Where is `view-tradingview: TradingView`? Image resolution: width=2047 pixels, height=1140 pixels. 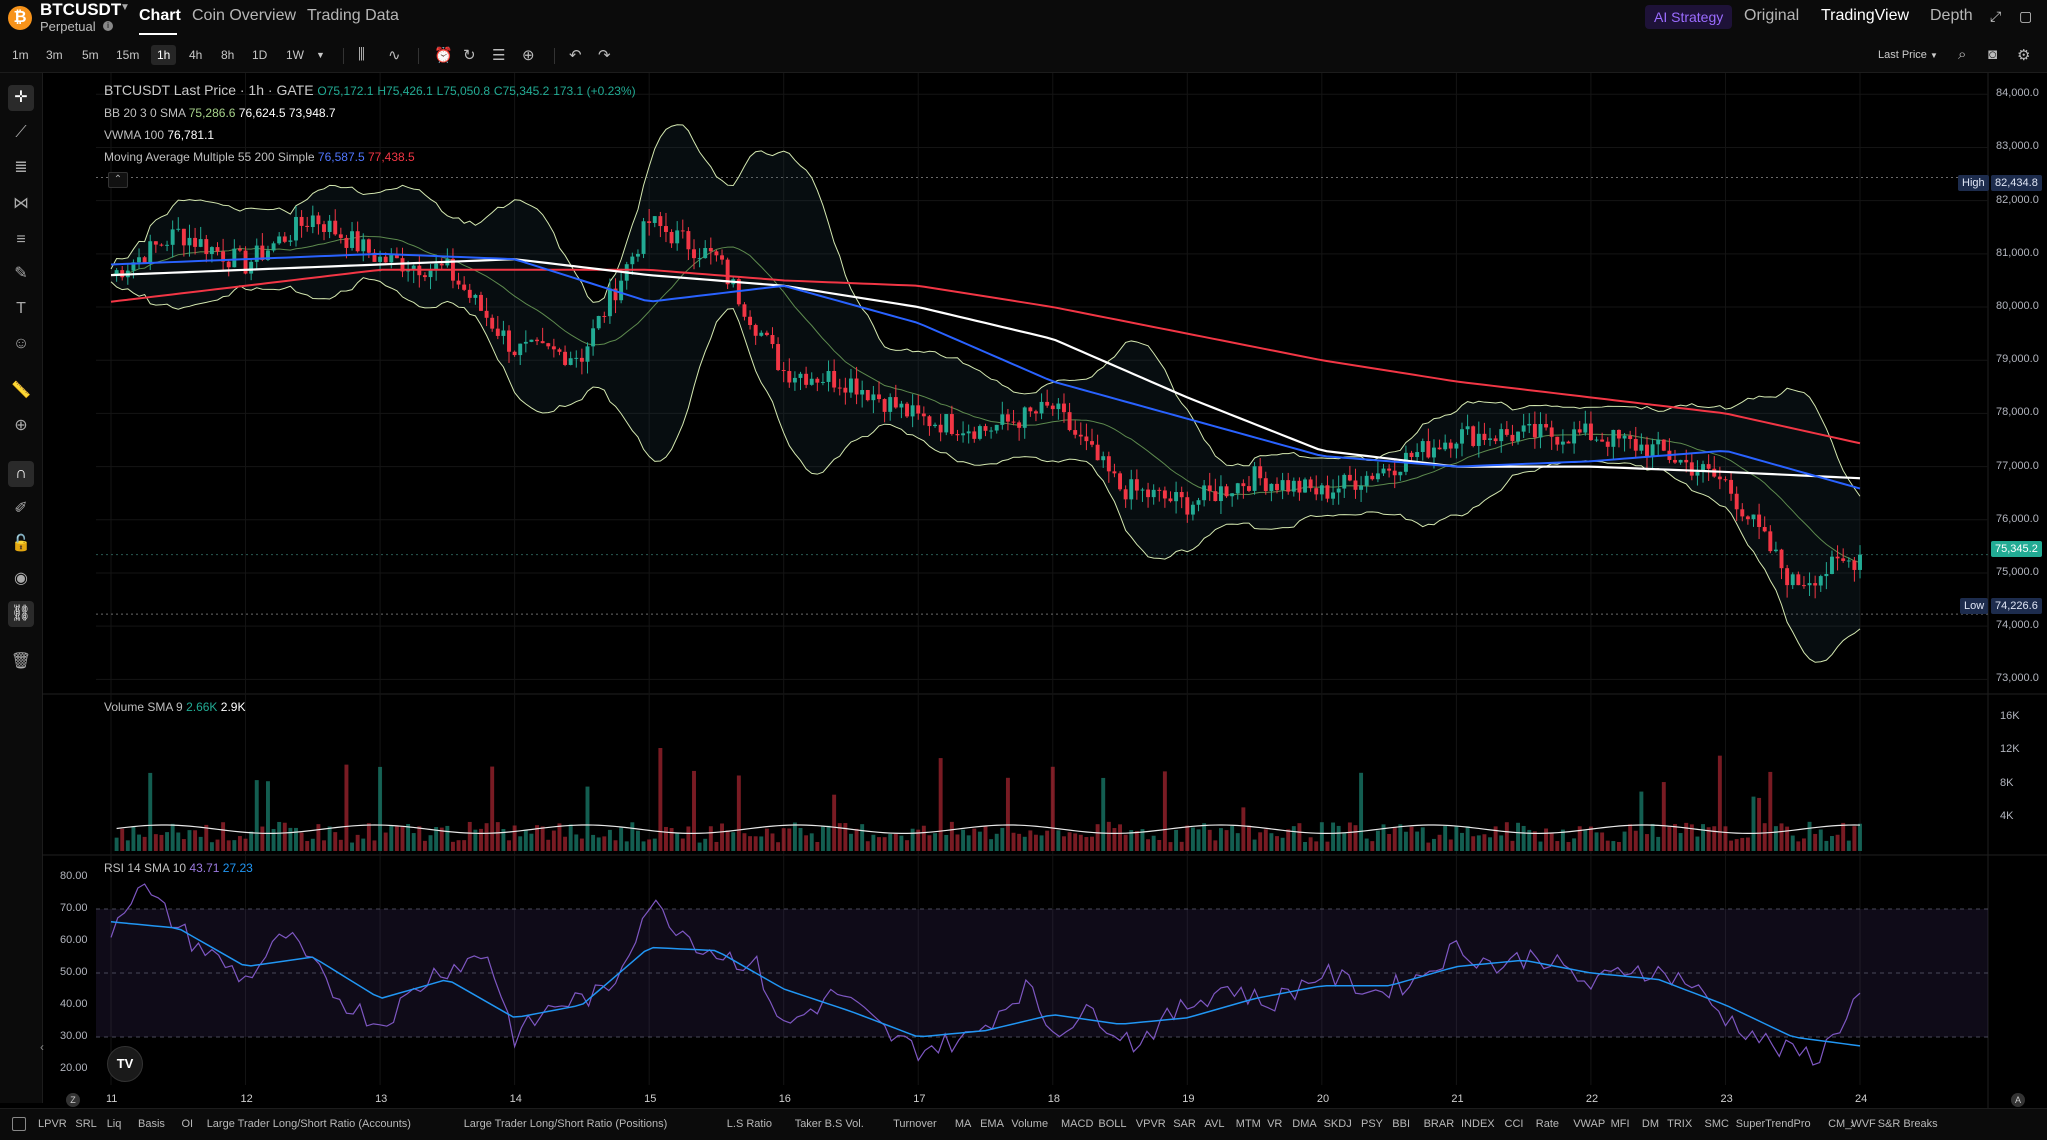
view-tradingview: TradingView is located at coordinates (1865, 15).